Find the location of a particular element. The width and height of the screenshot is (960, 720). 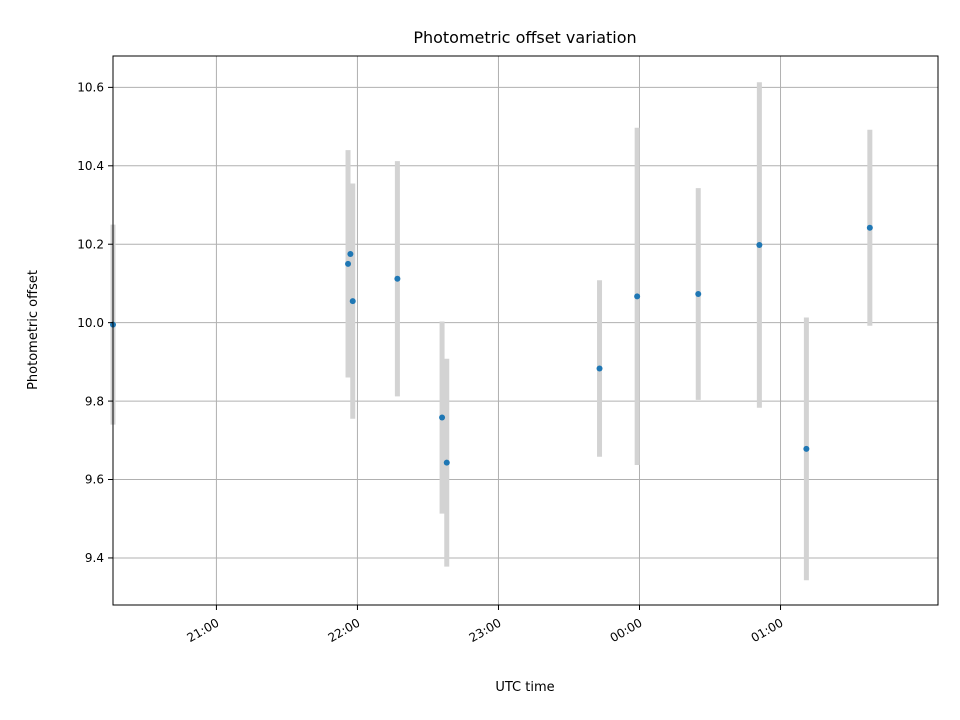

y-tick-label: 9.4 is located at coordinates (94, 558).